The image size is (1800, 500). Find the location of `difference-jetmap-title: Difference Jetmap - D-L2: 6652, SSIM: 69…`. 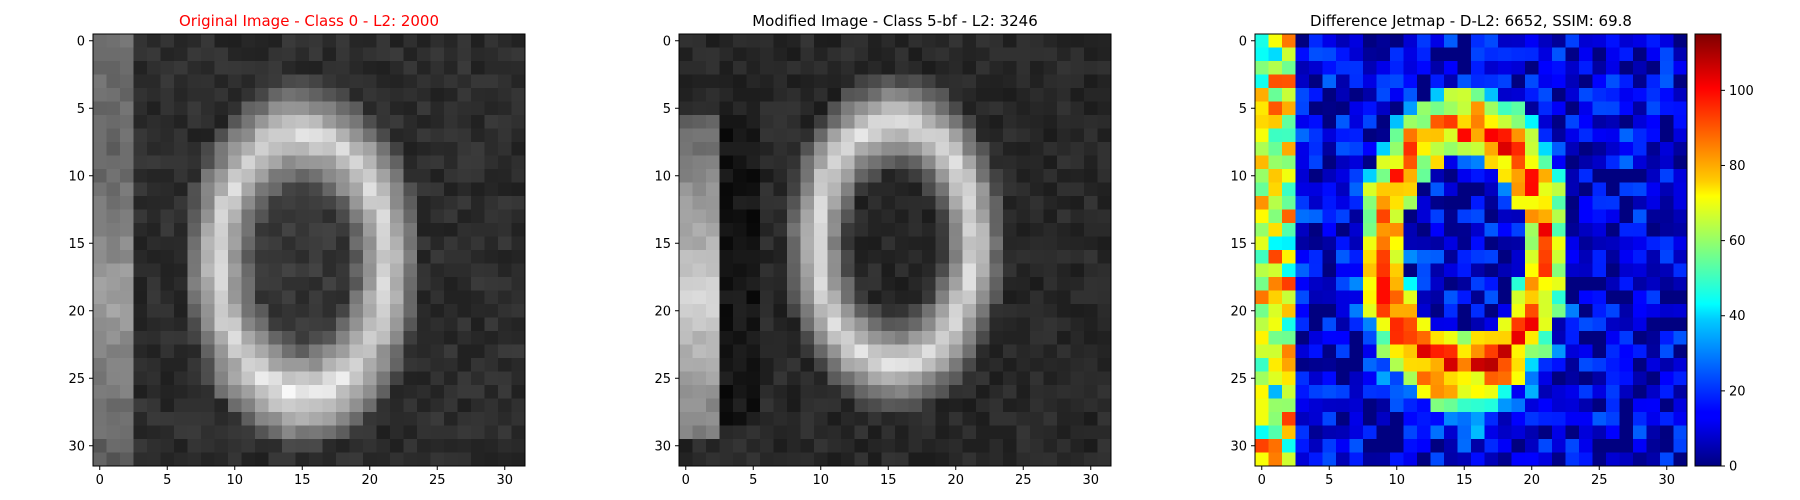

difference-jetmap-title: Difference Jetmap - D-L2: 6652, SSIM: 69… is located at coordinates (1471, 21).